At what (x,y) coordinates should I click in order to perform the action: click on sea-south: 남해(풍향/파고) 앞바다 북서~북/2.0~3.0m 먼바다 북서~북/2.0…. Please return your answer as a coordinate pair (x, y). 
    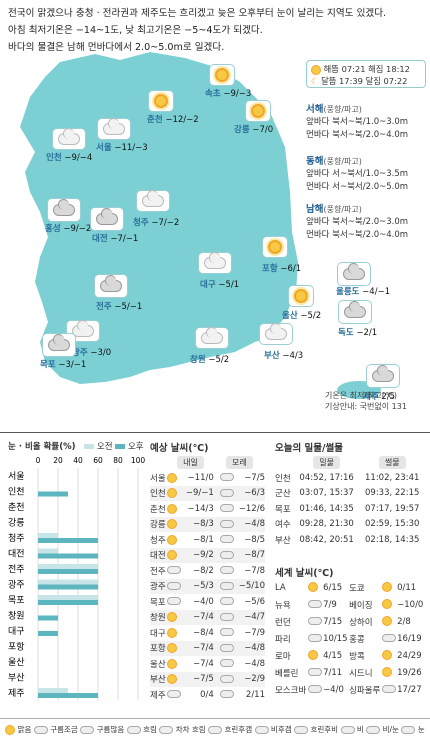
    Looking at the image, I should click on (357, 222).